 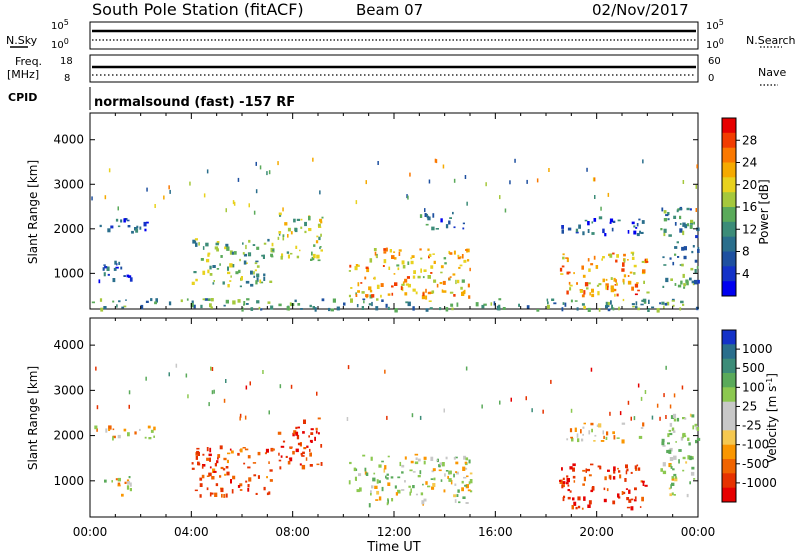 What do you see at coordinates (759, 483) in the screenshot?
I see `colorbar-tick-label: -1000` at bounding box center [759, 483].